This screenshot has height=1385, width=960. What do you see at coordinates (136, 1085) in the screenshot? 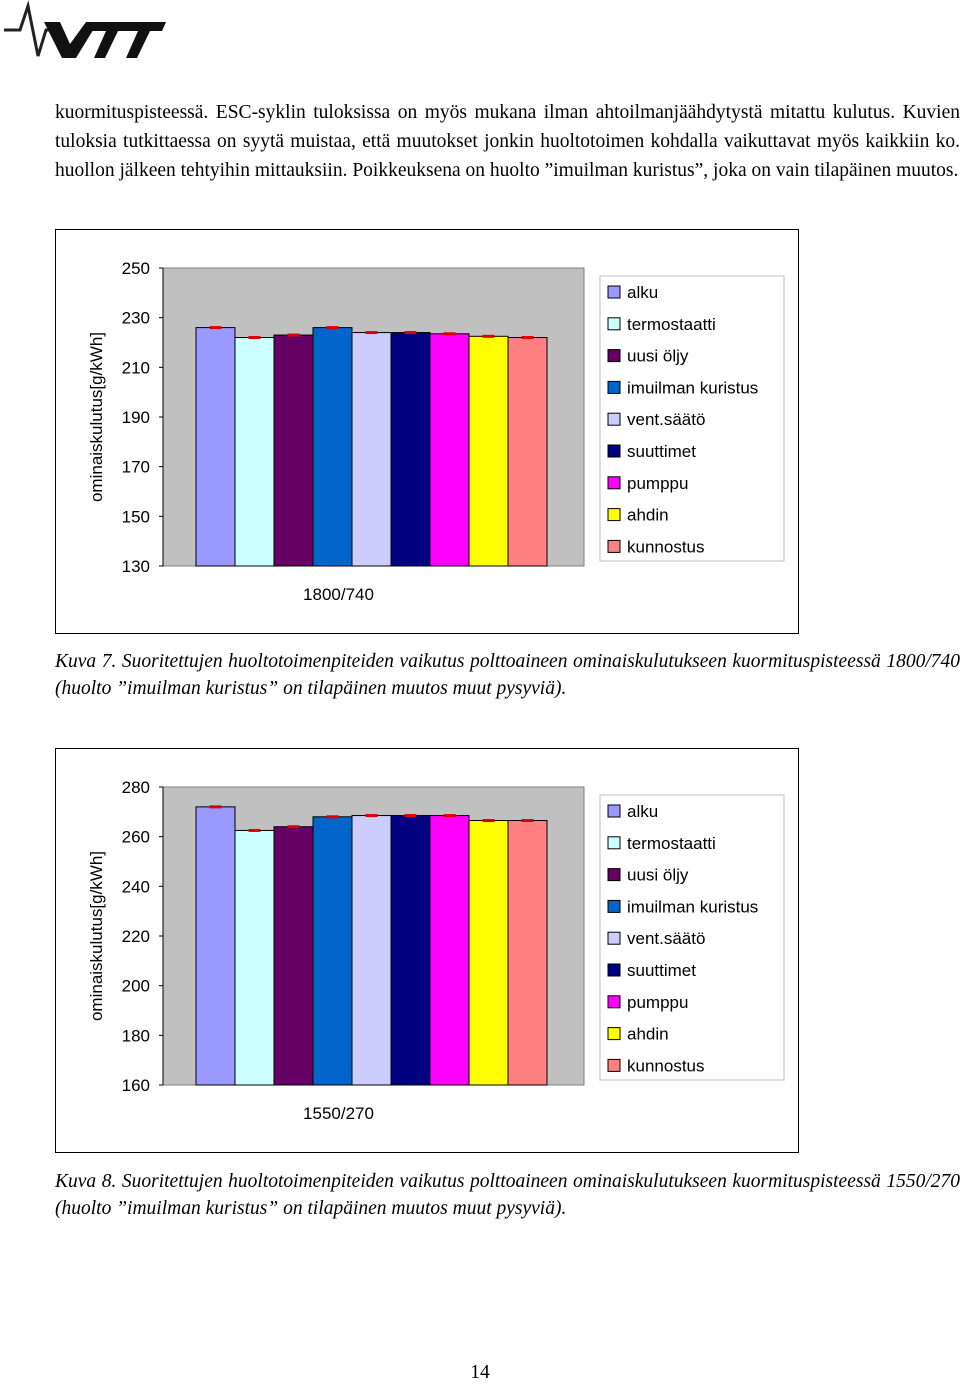
I see `y-tick-label: 160` at bounding box center [136, 1085].